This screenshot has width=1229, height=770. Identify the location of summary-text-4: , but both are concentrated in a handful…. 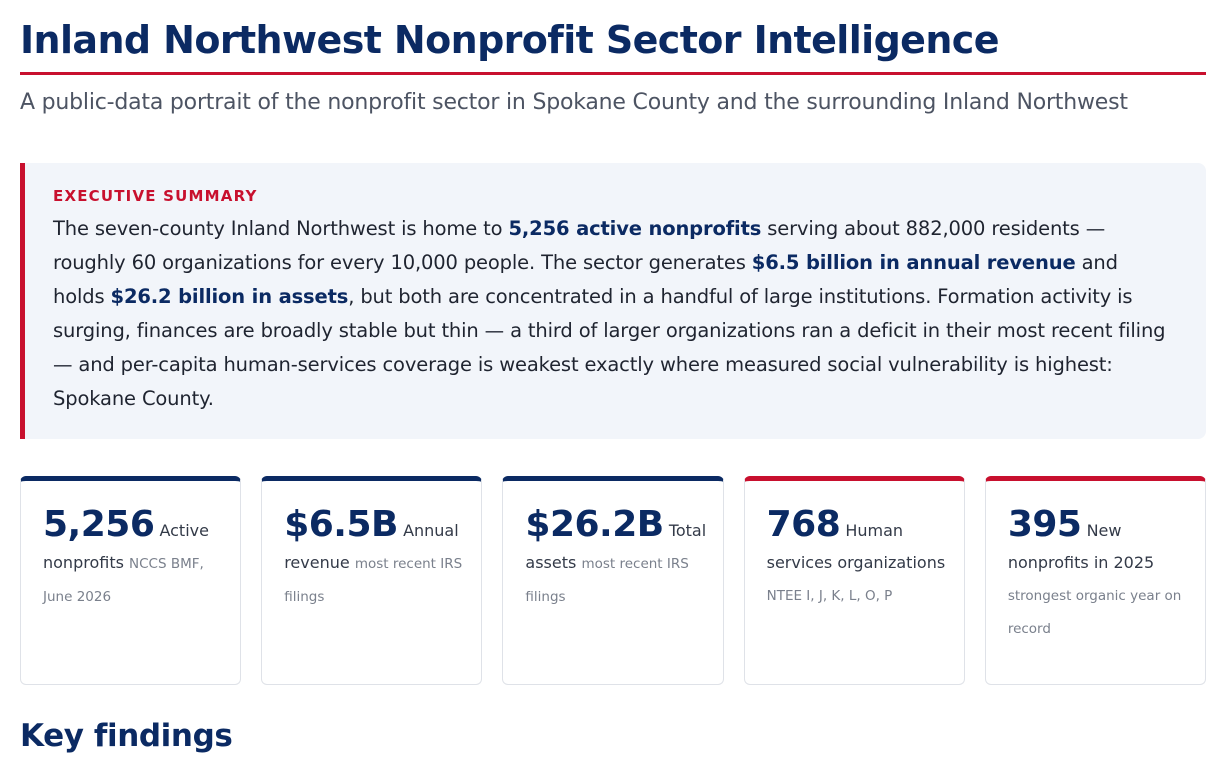
(609, 347).